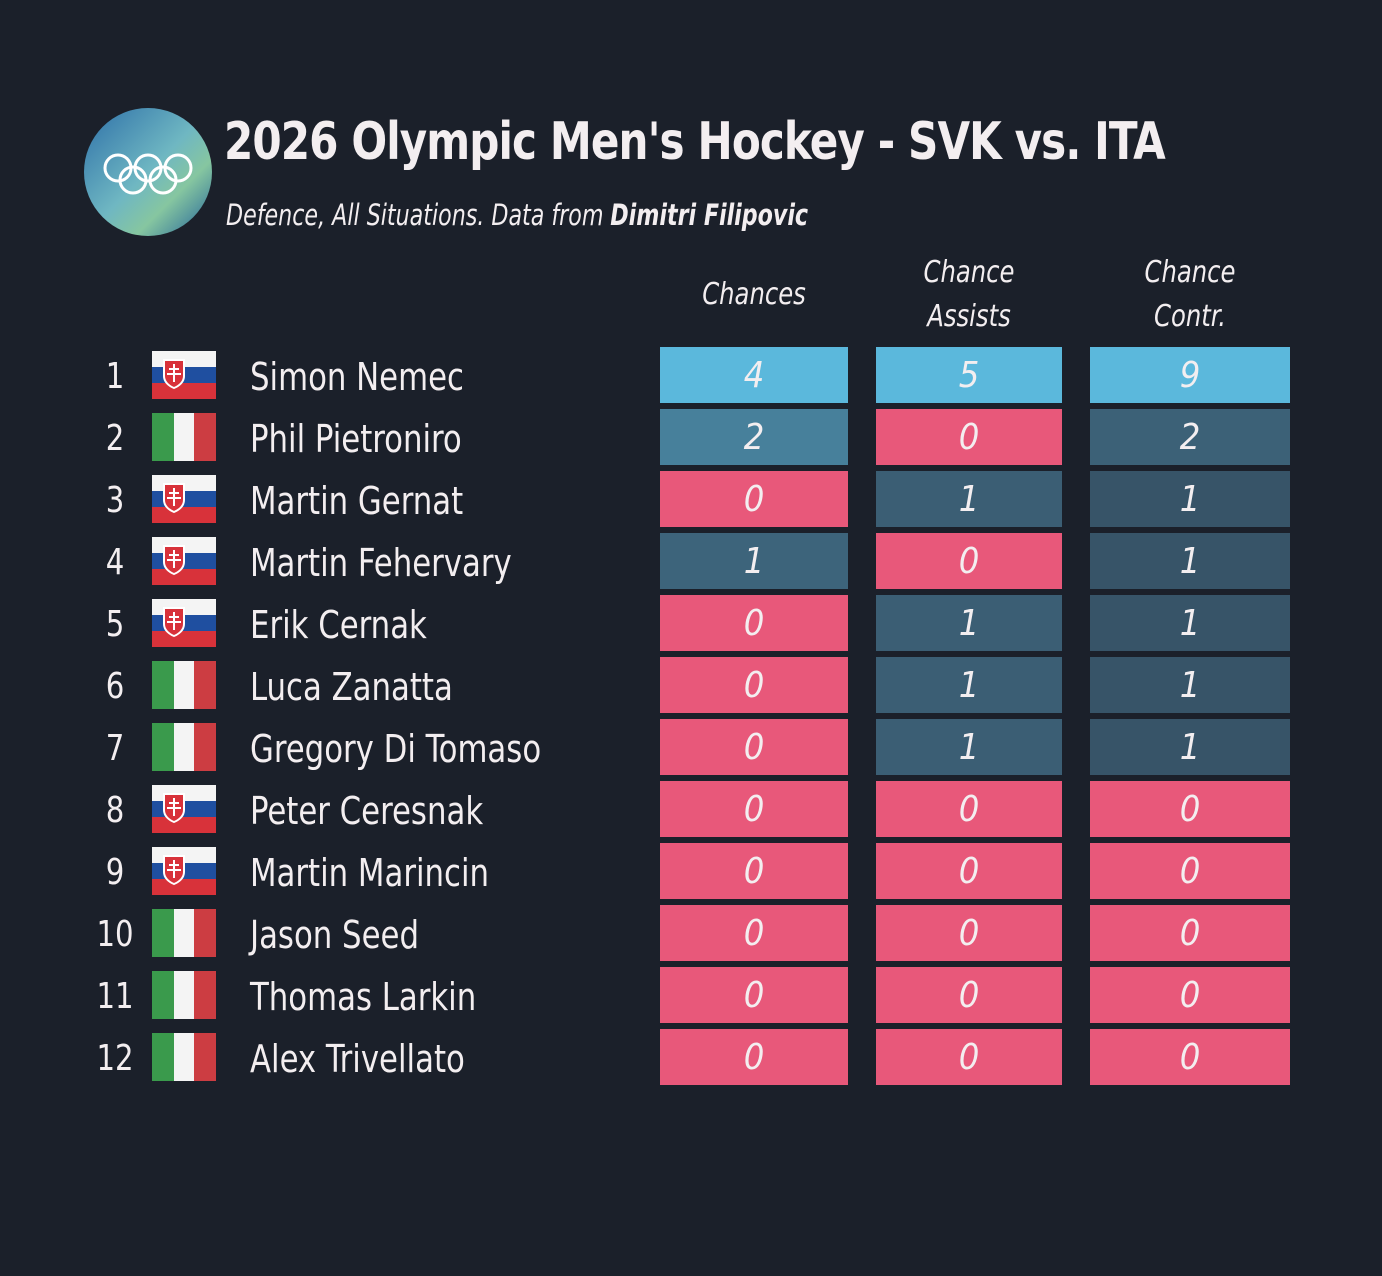  I want to click on value-cell: 4, so click(754, 375).